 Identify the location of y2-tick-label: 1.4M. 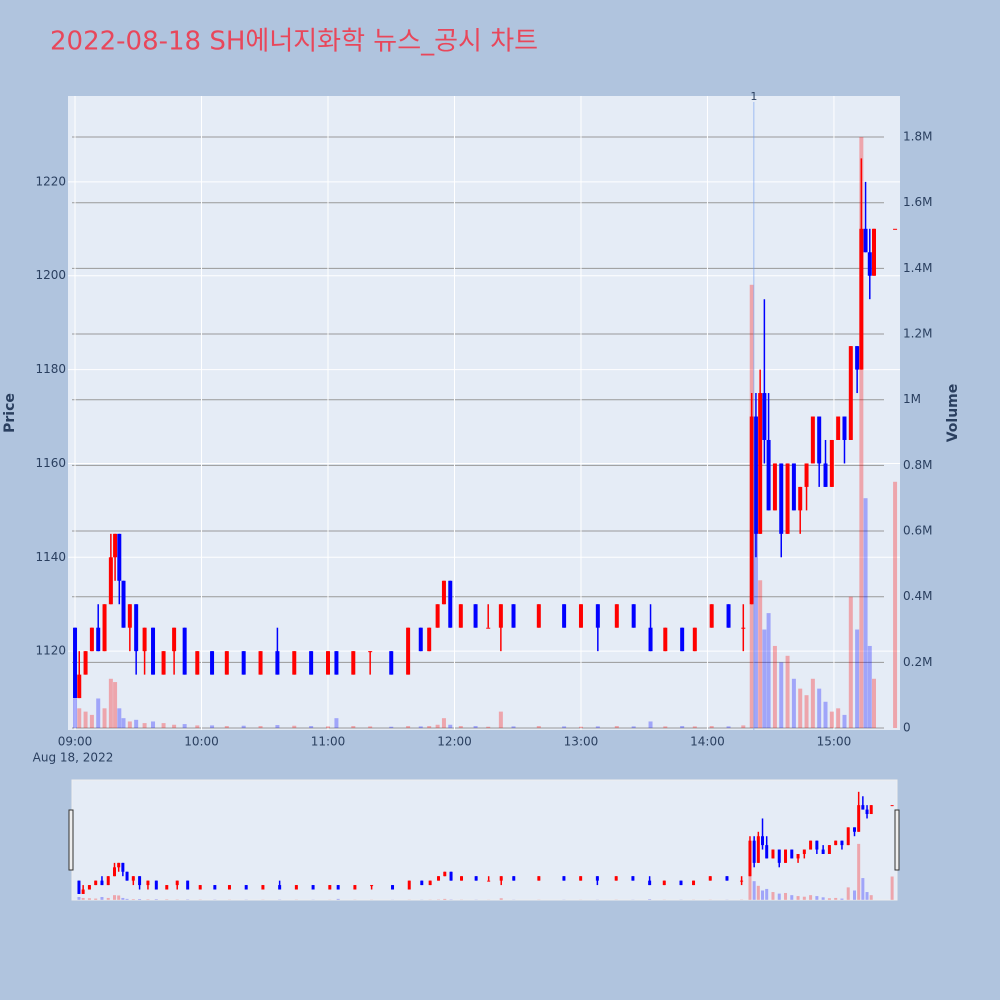
(917, 268).